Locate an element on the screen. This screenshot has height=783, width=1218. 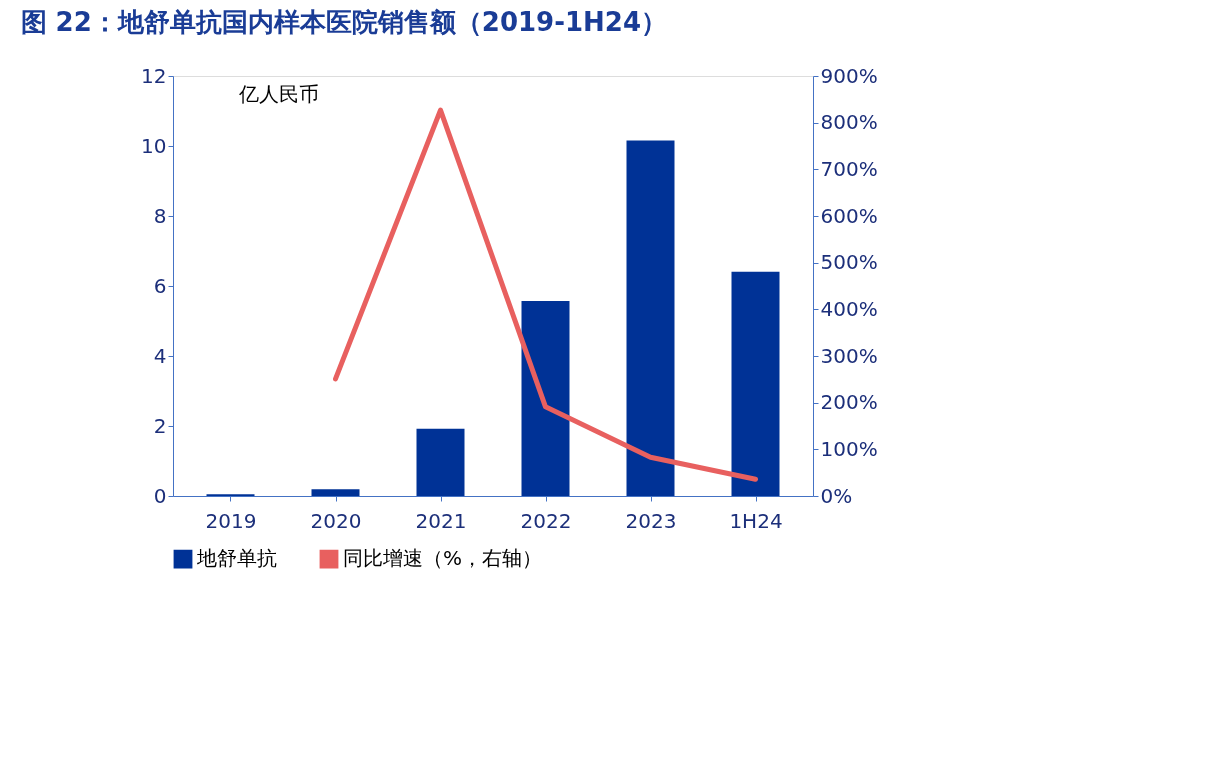
y-tick-label: 0 is located at coordinates (160, 495).